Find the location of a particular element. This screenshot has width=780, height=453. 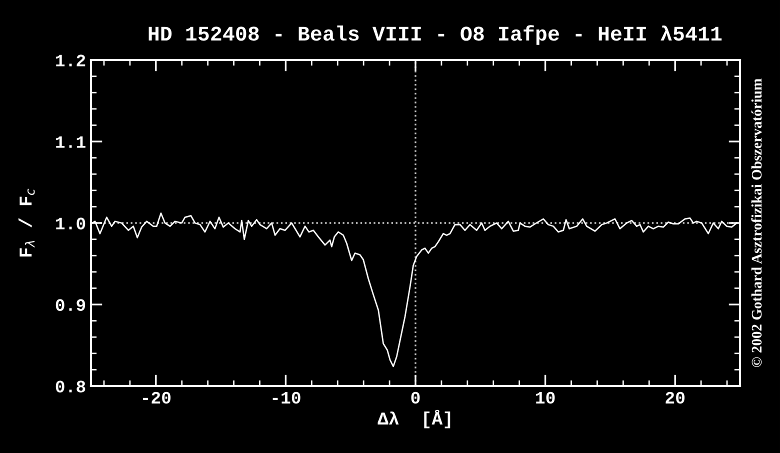

x-tick-label: 0 is located at coordinates (415, 398).